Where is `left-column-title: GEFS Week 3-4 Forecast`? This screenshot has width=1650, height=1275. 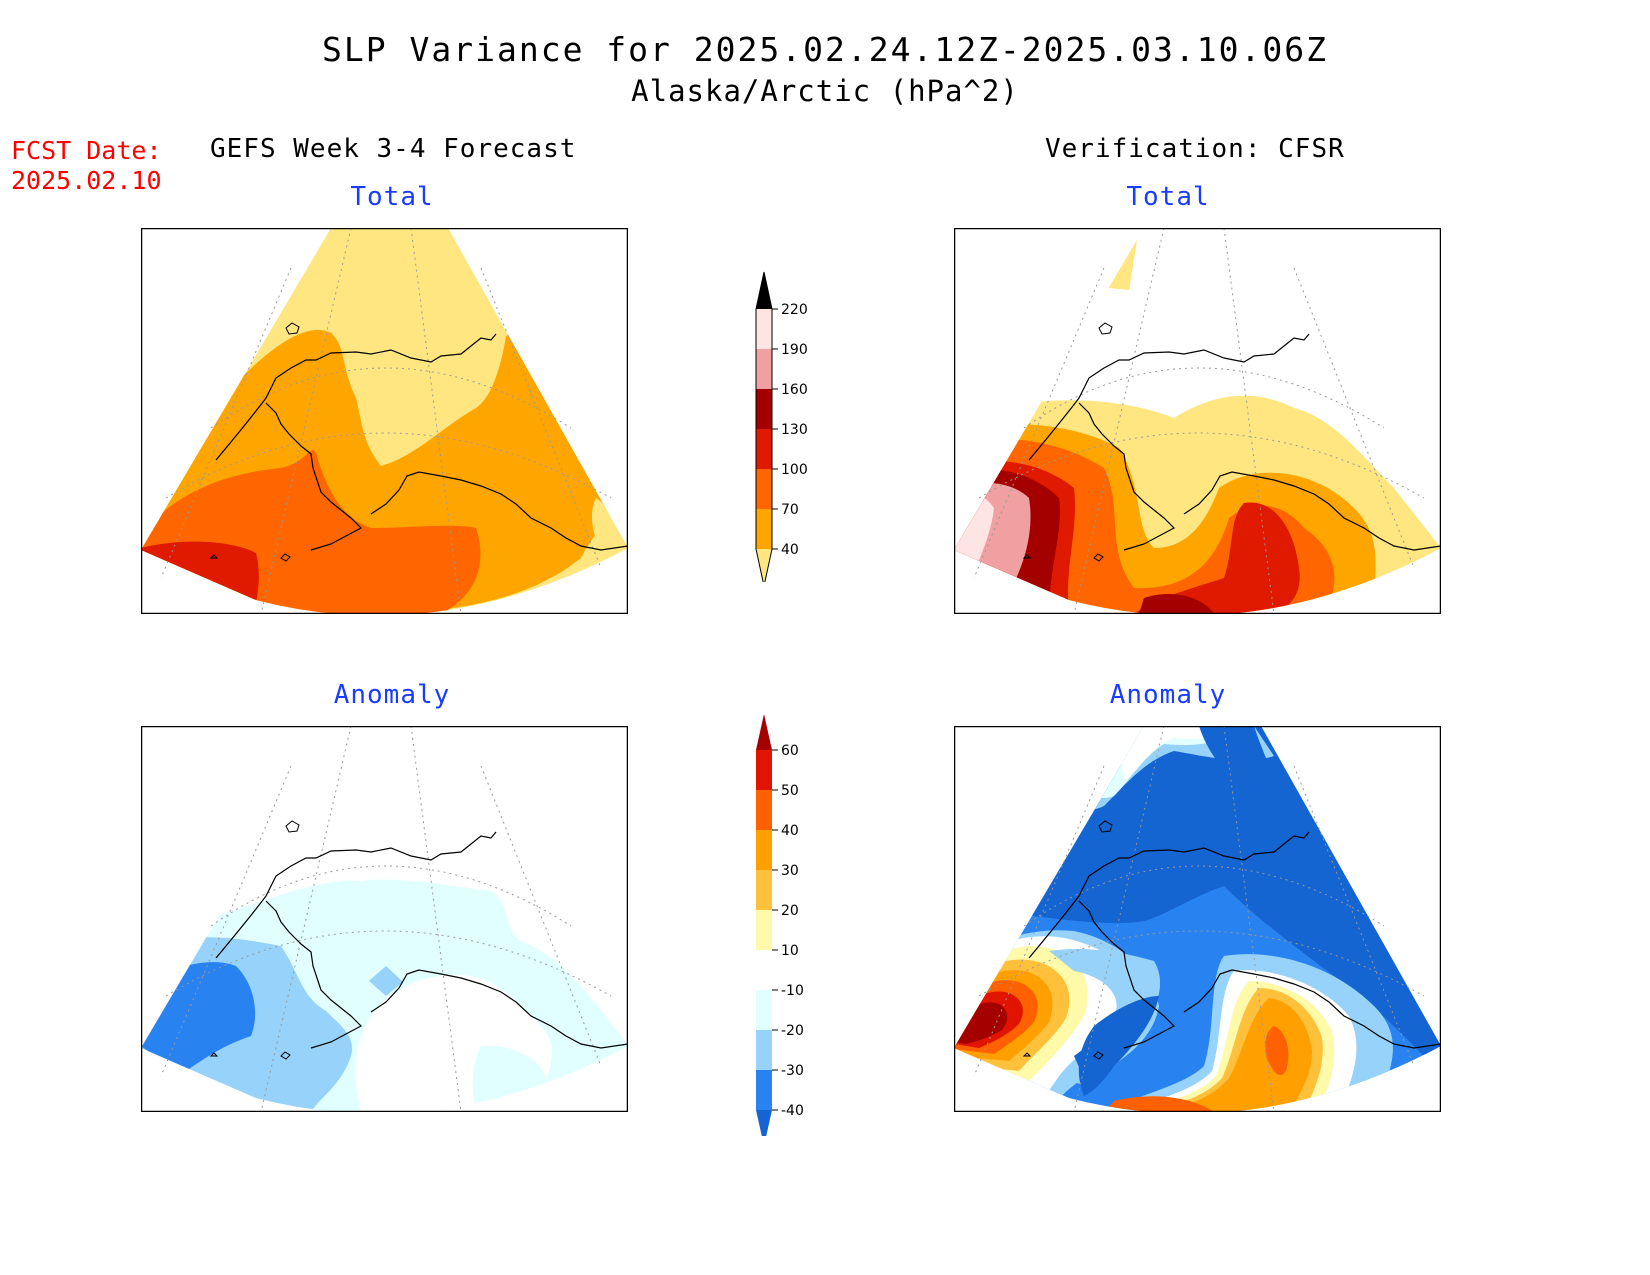 left-column-title: GEFS Week 3-4 Forecast is located at coordinates (393, 149).